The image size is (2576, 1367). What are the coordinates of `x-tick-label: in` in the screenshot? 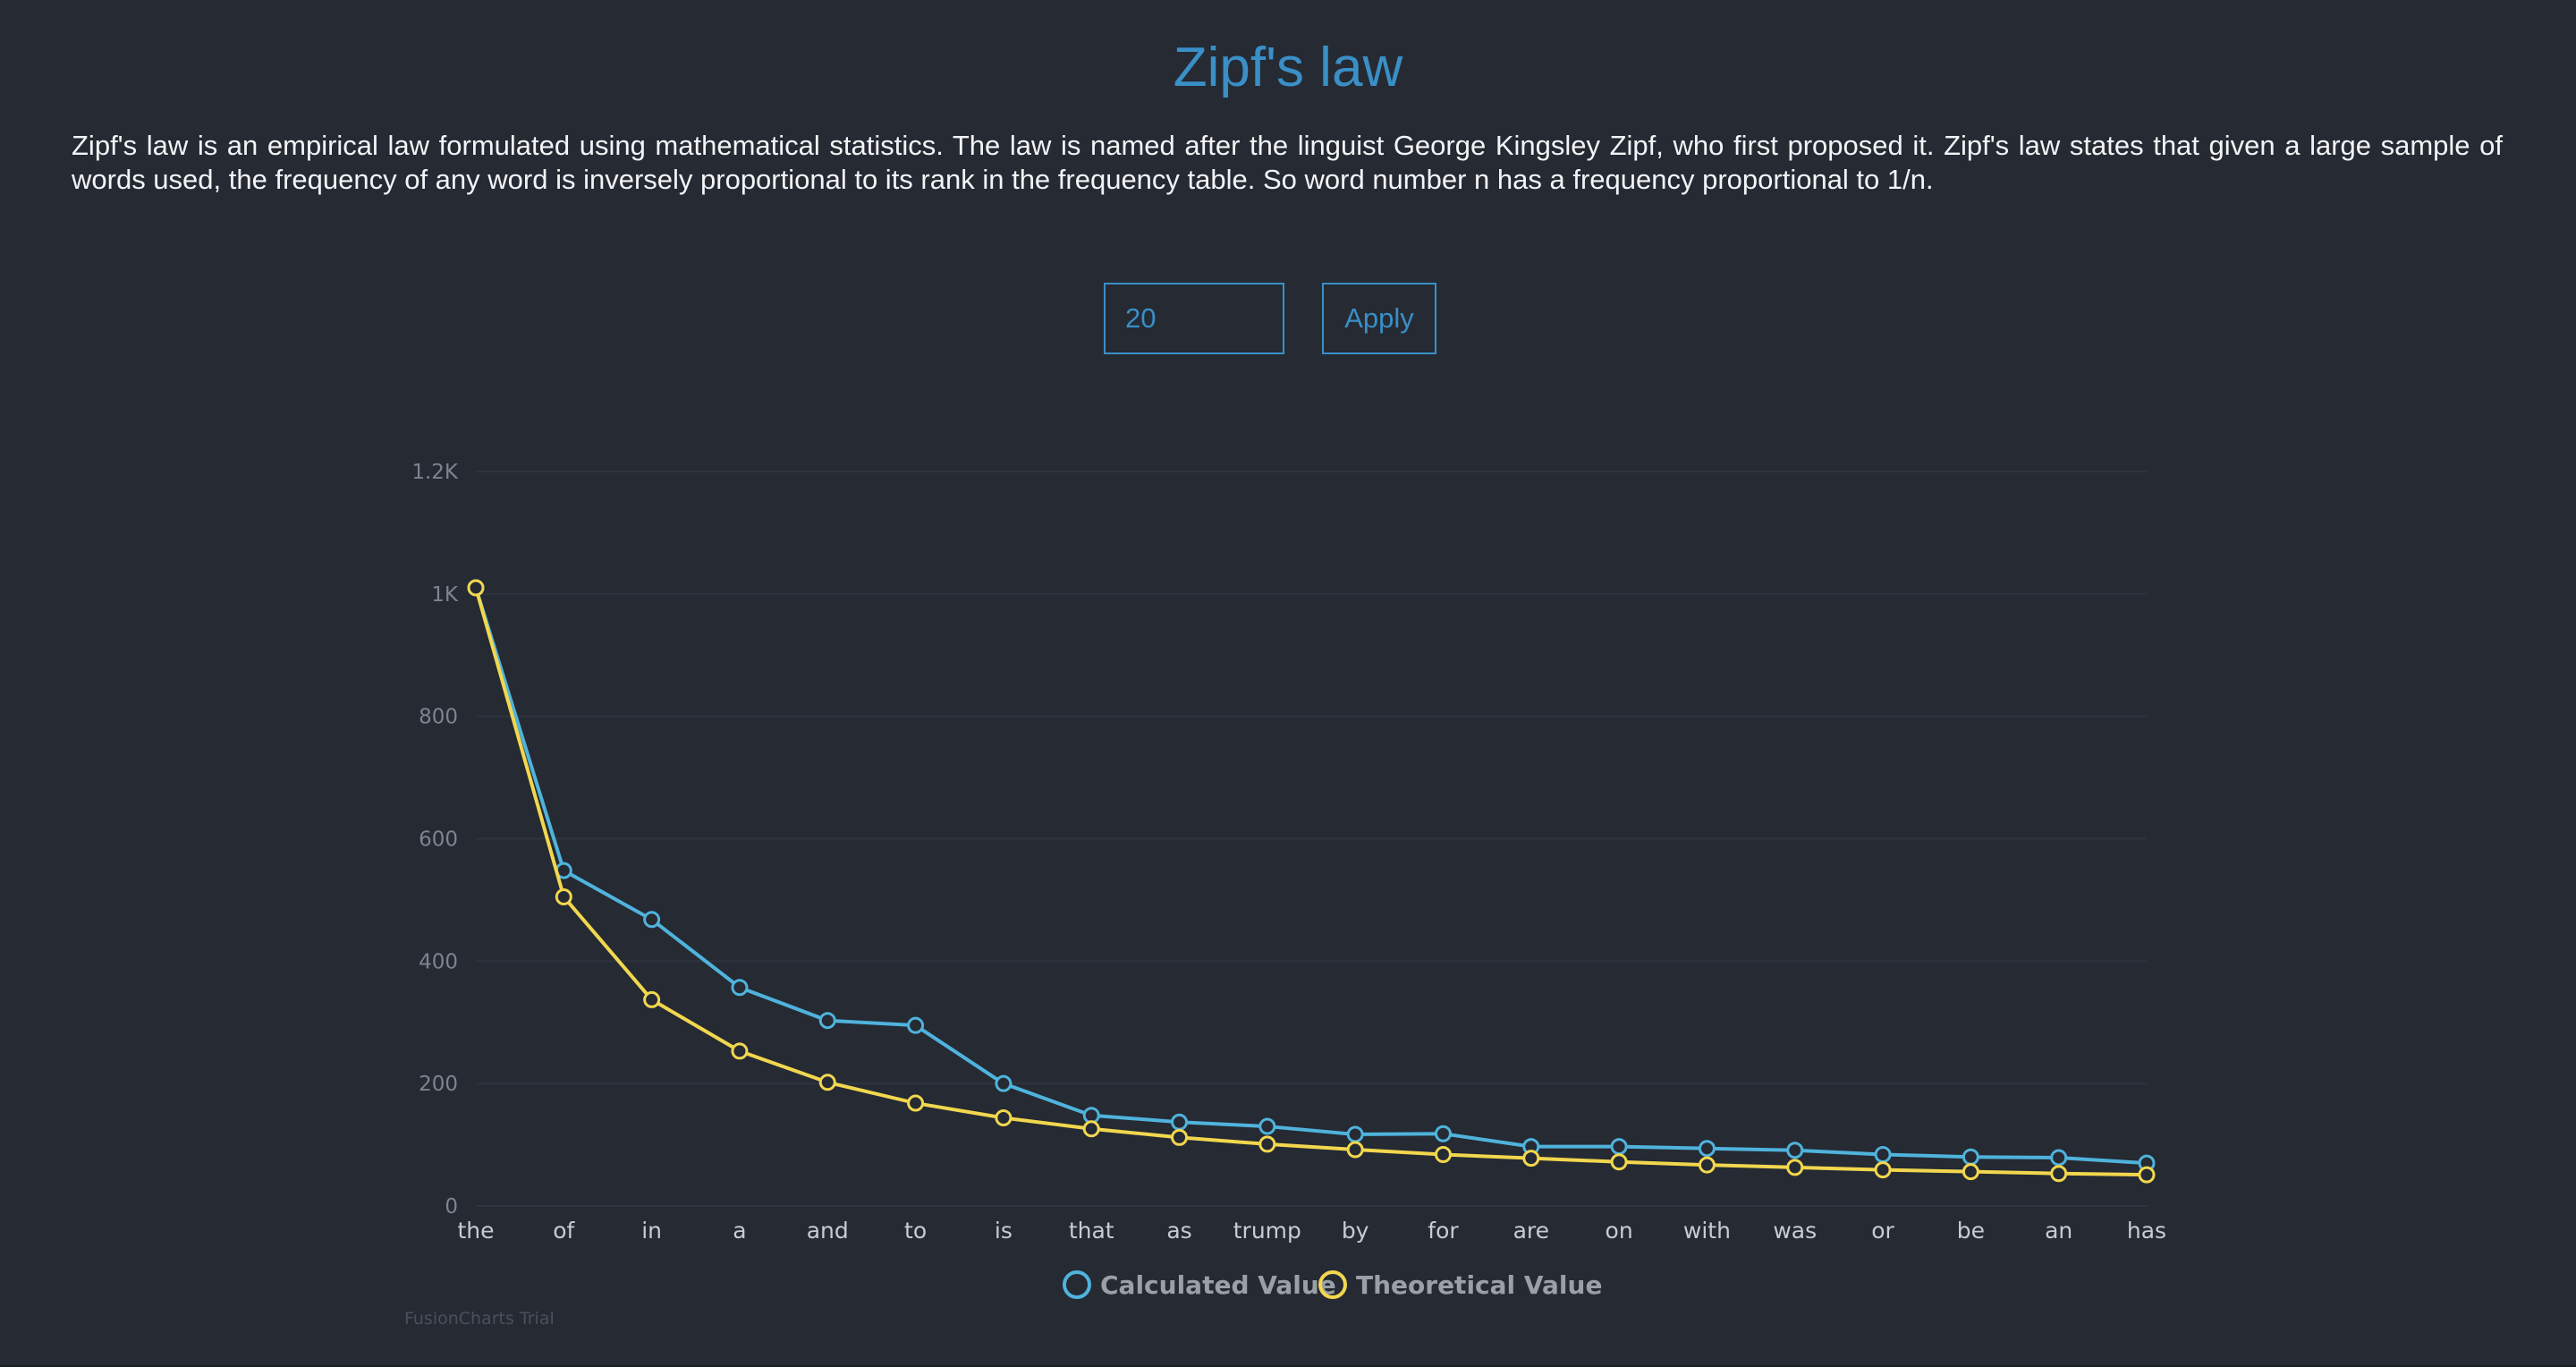 It's located at (651, 1231).